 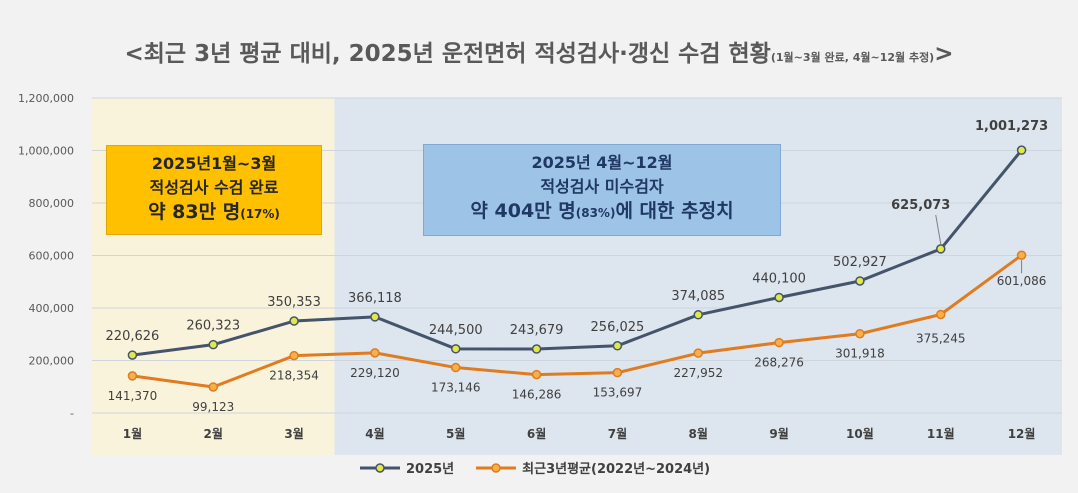 I want to click on y-tick-label: 1,200,000, so click(x=46, y=98).